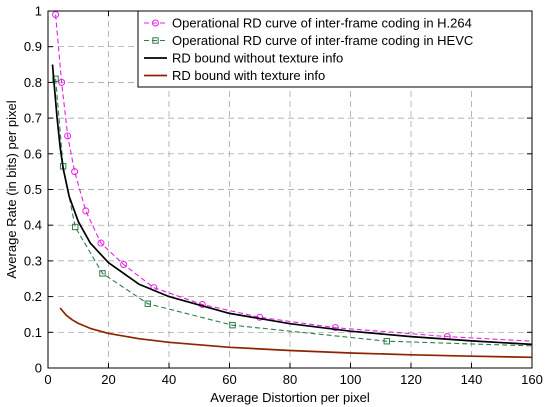 The height and width of the screenshot is (407, 550). What do you see at coordinates (33, 225) in the screenshot?
I see `y-tick-label: 0.4` at bounding box center [33, 225].